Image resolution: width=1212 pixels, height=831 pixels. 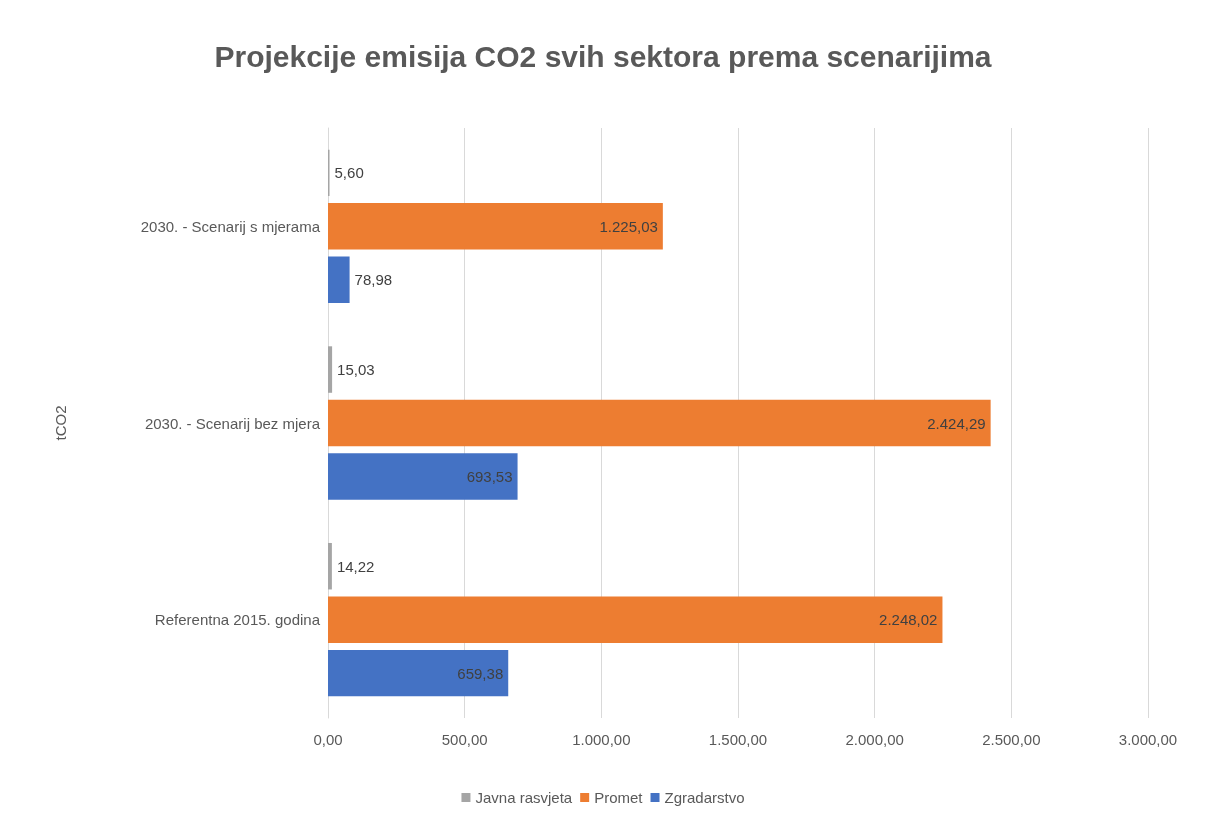 What do you see at coordinates (355, 566) in the screenshot?
I see `data-label: 14,22` at bounding box center [355, 566].